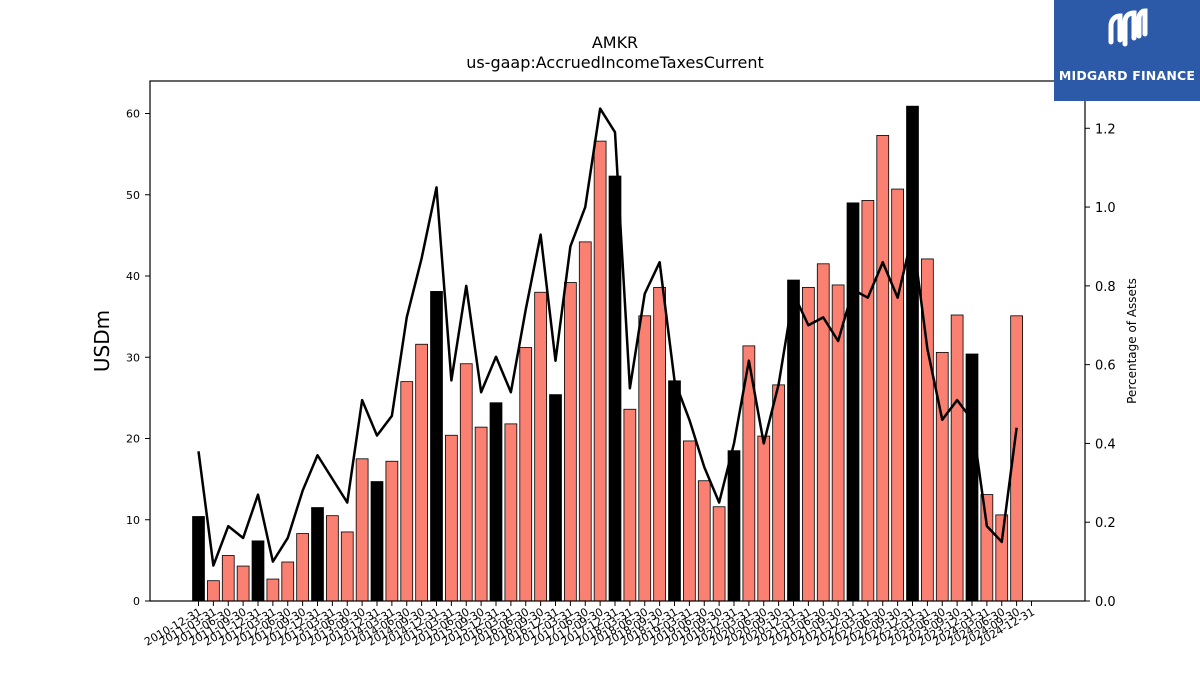 Image resolution: width=1200 pixels, height=675 pixels. I want to click on midgard-logo-icon, so click(1128, 27).